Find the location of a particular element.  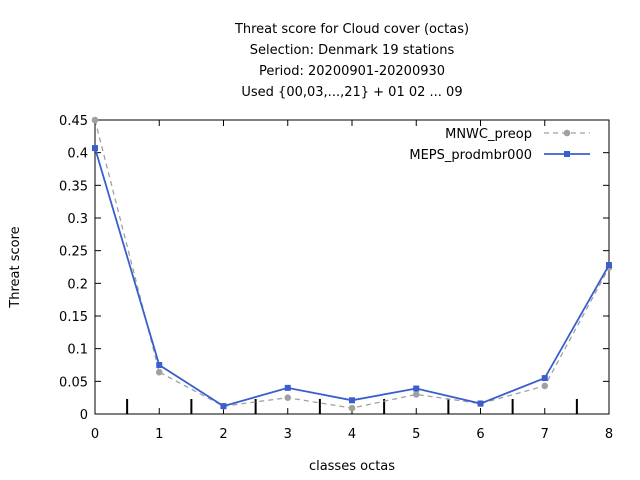

x-tick-label: 7 is located at coordinates (545, 434).